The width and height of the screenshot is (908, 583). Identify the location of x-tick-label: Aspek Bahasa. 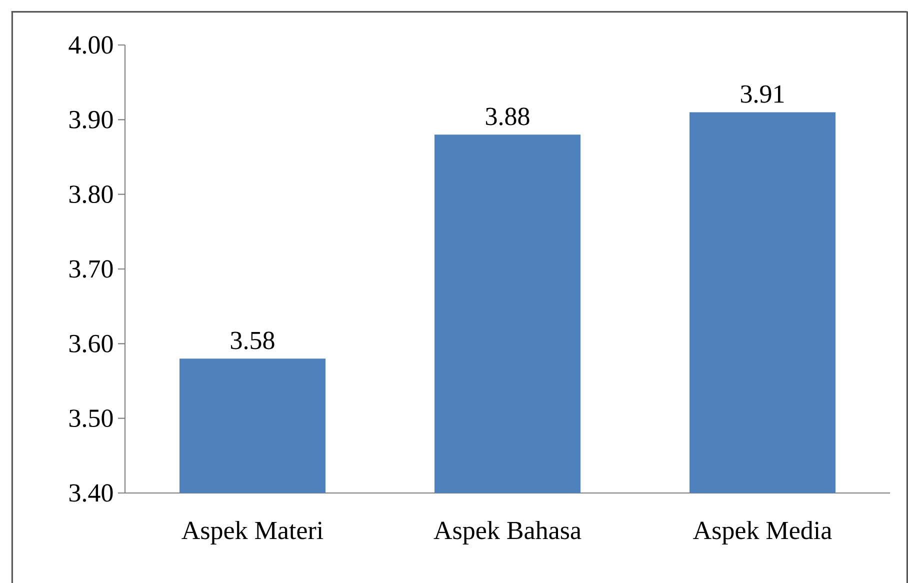
(508, 532).